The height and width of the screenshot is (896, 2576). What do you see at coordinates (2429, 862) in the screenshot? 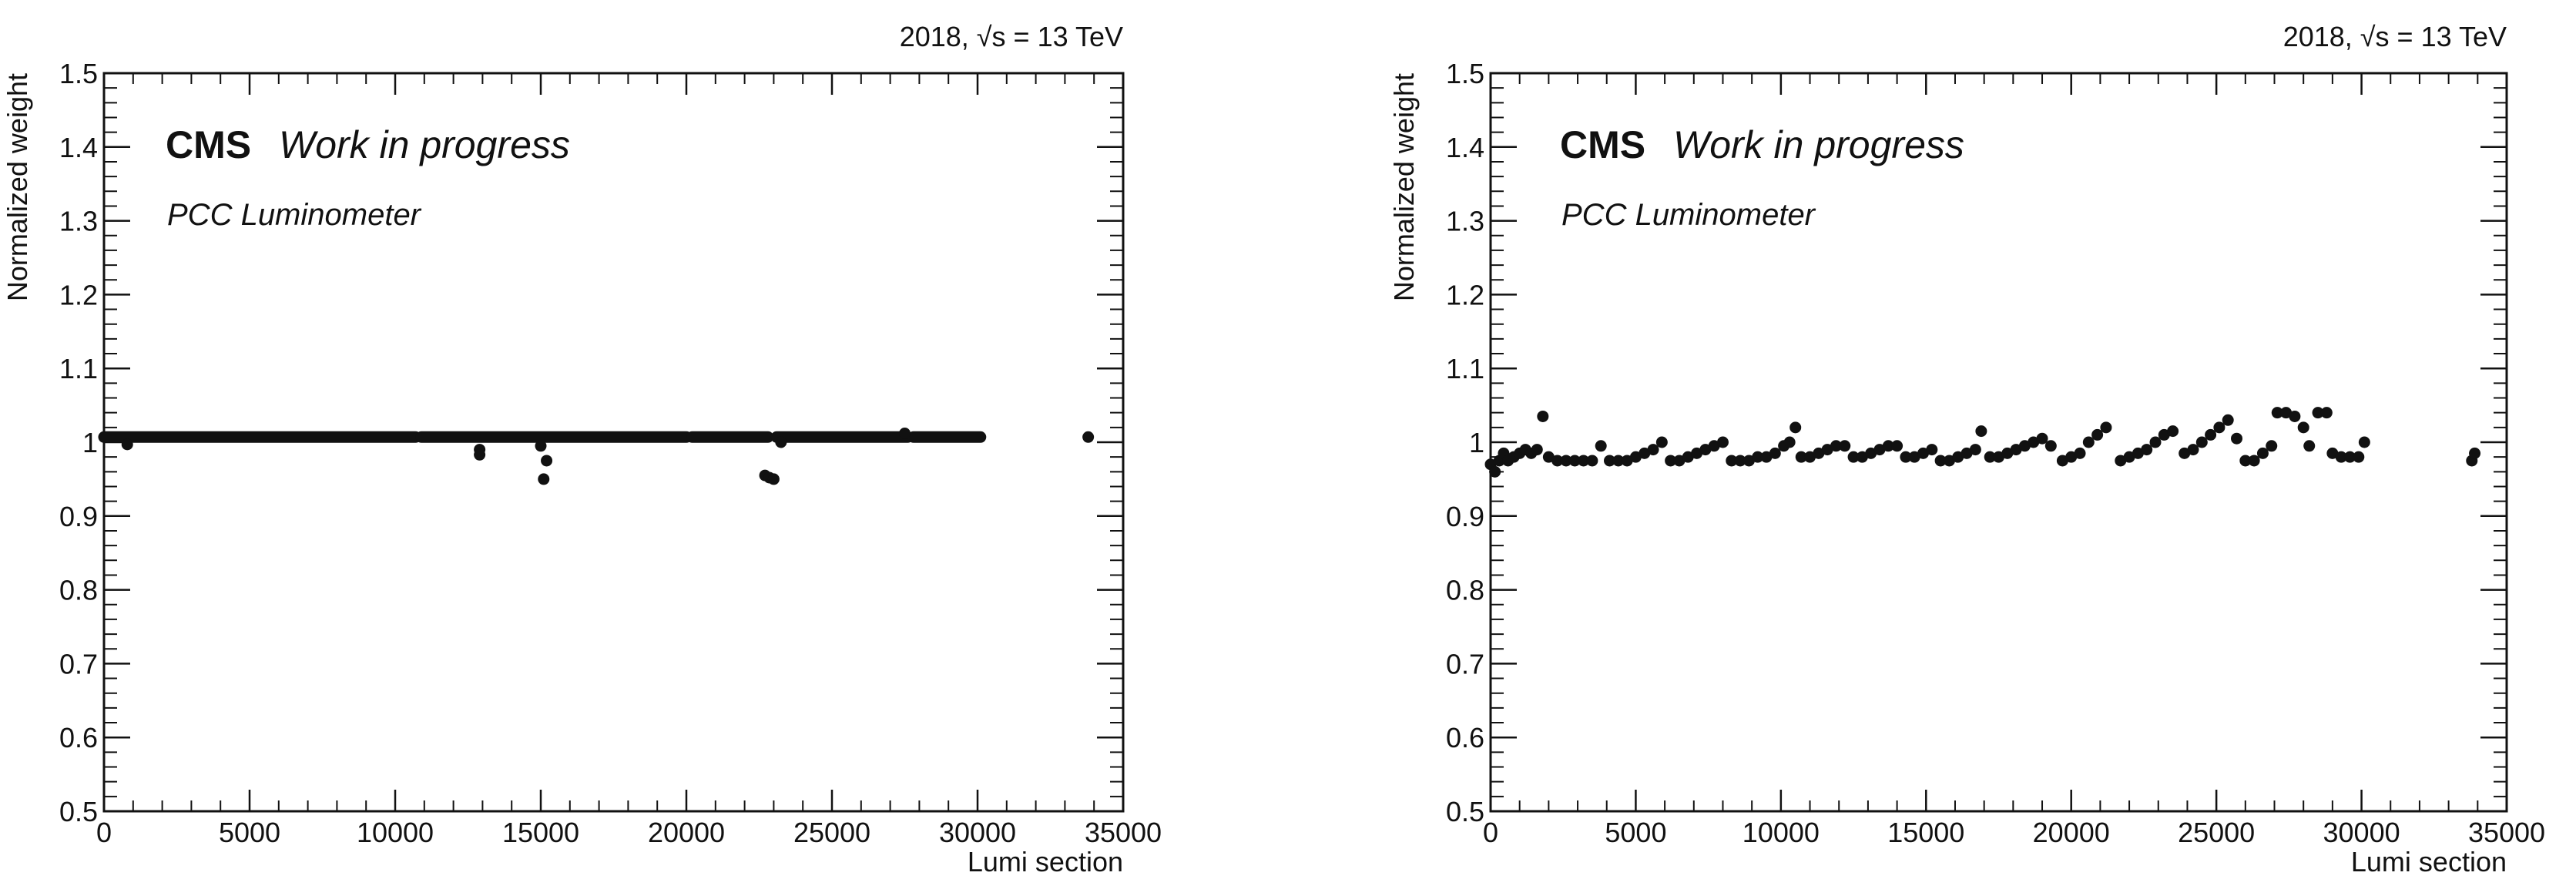
I see `x-axis-title: Lumi section` at bounding box center [2429, 862].